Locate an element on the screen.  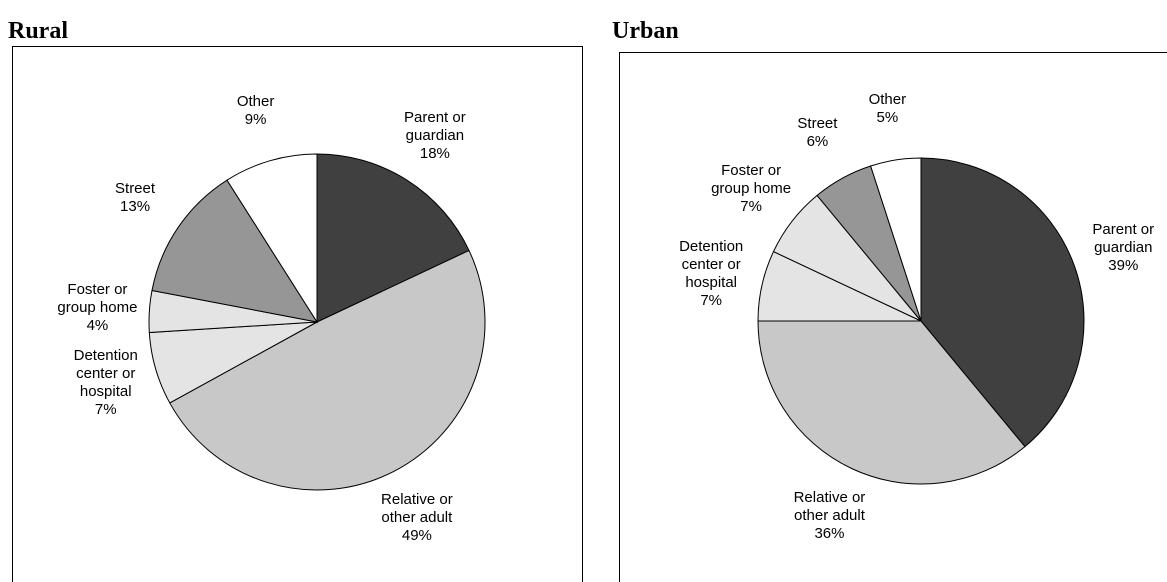
slice-label: Parent or guardian 18% is located at coordinates (435, 136).